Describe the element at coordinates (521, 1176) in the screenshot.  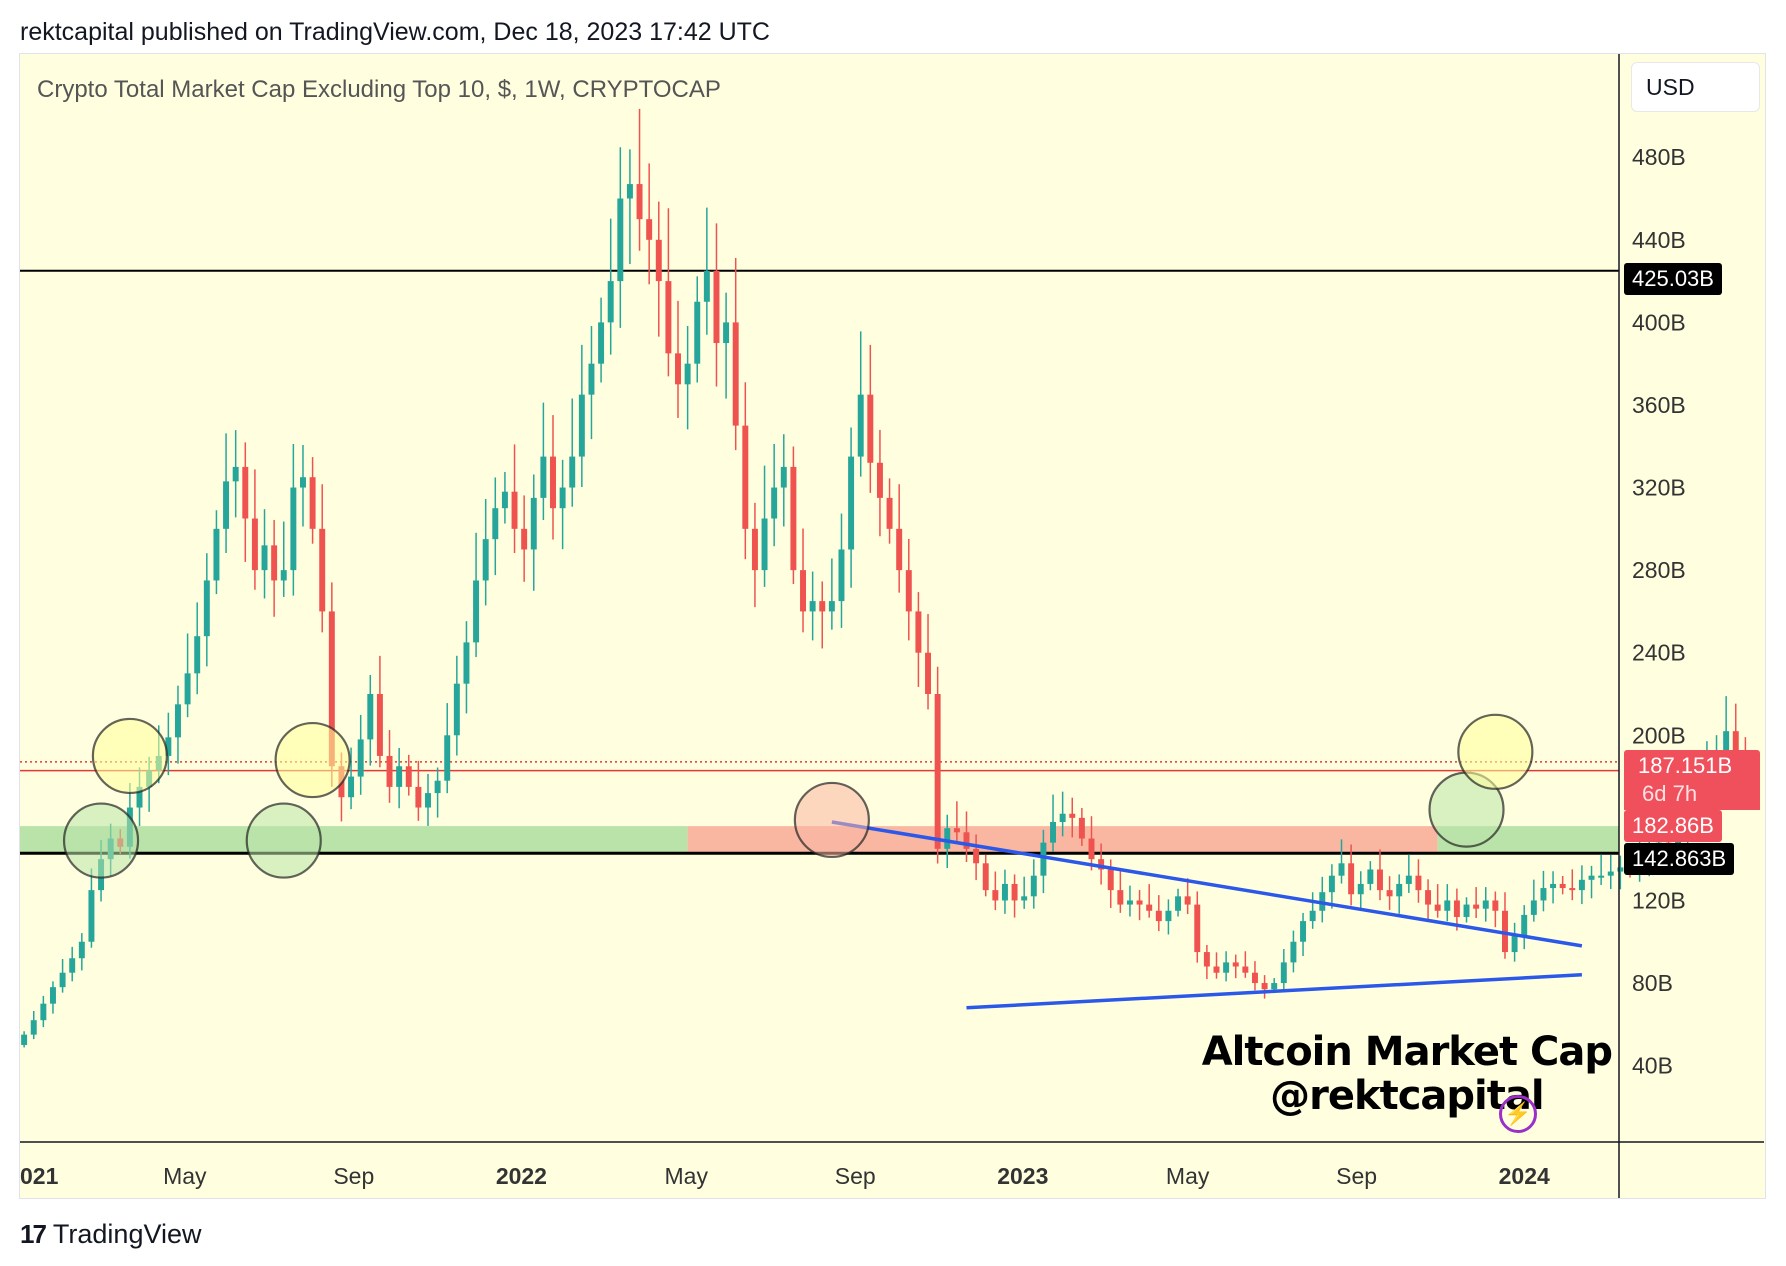
I see `x-tick-label: 2022` at that location.